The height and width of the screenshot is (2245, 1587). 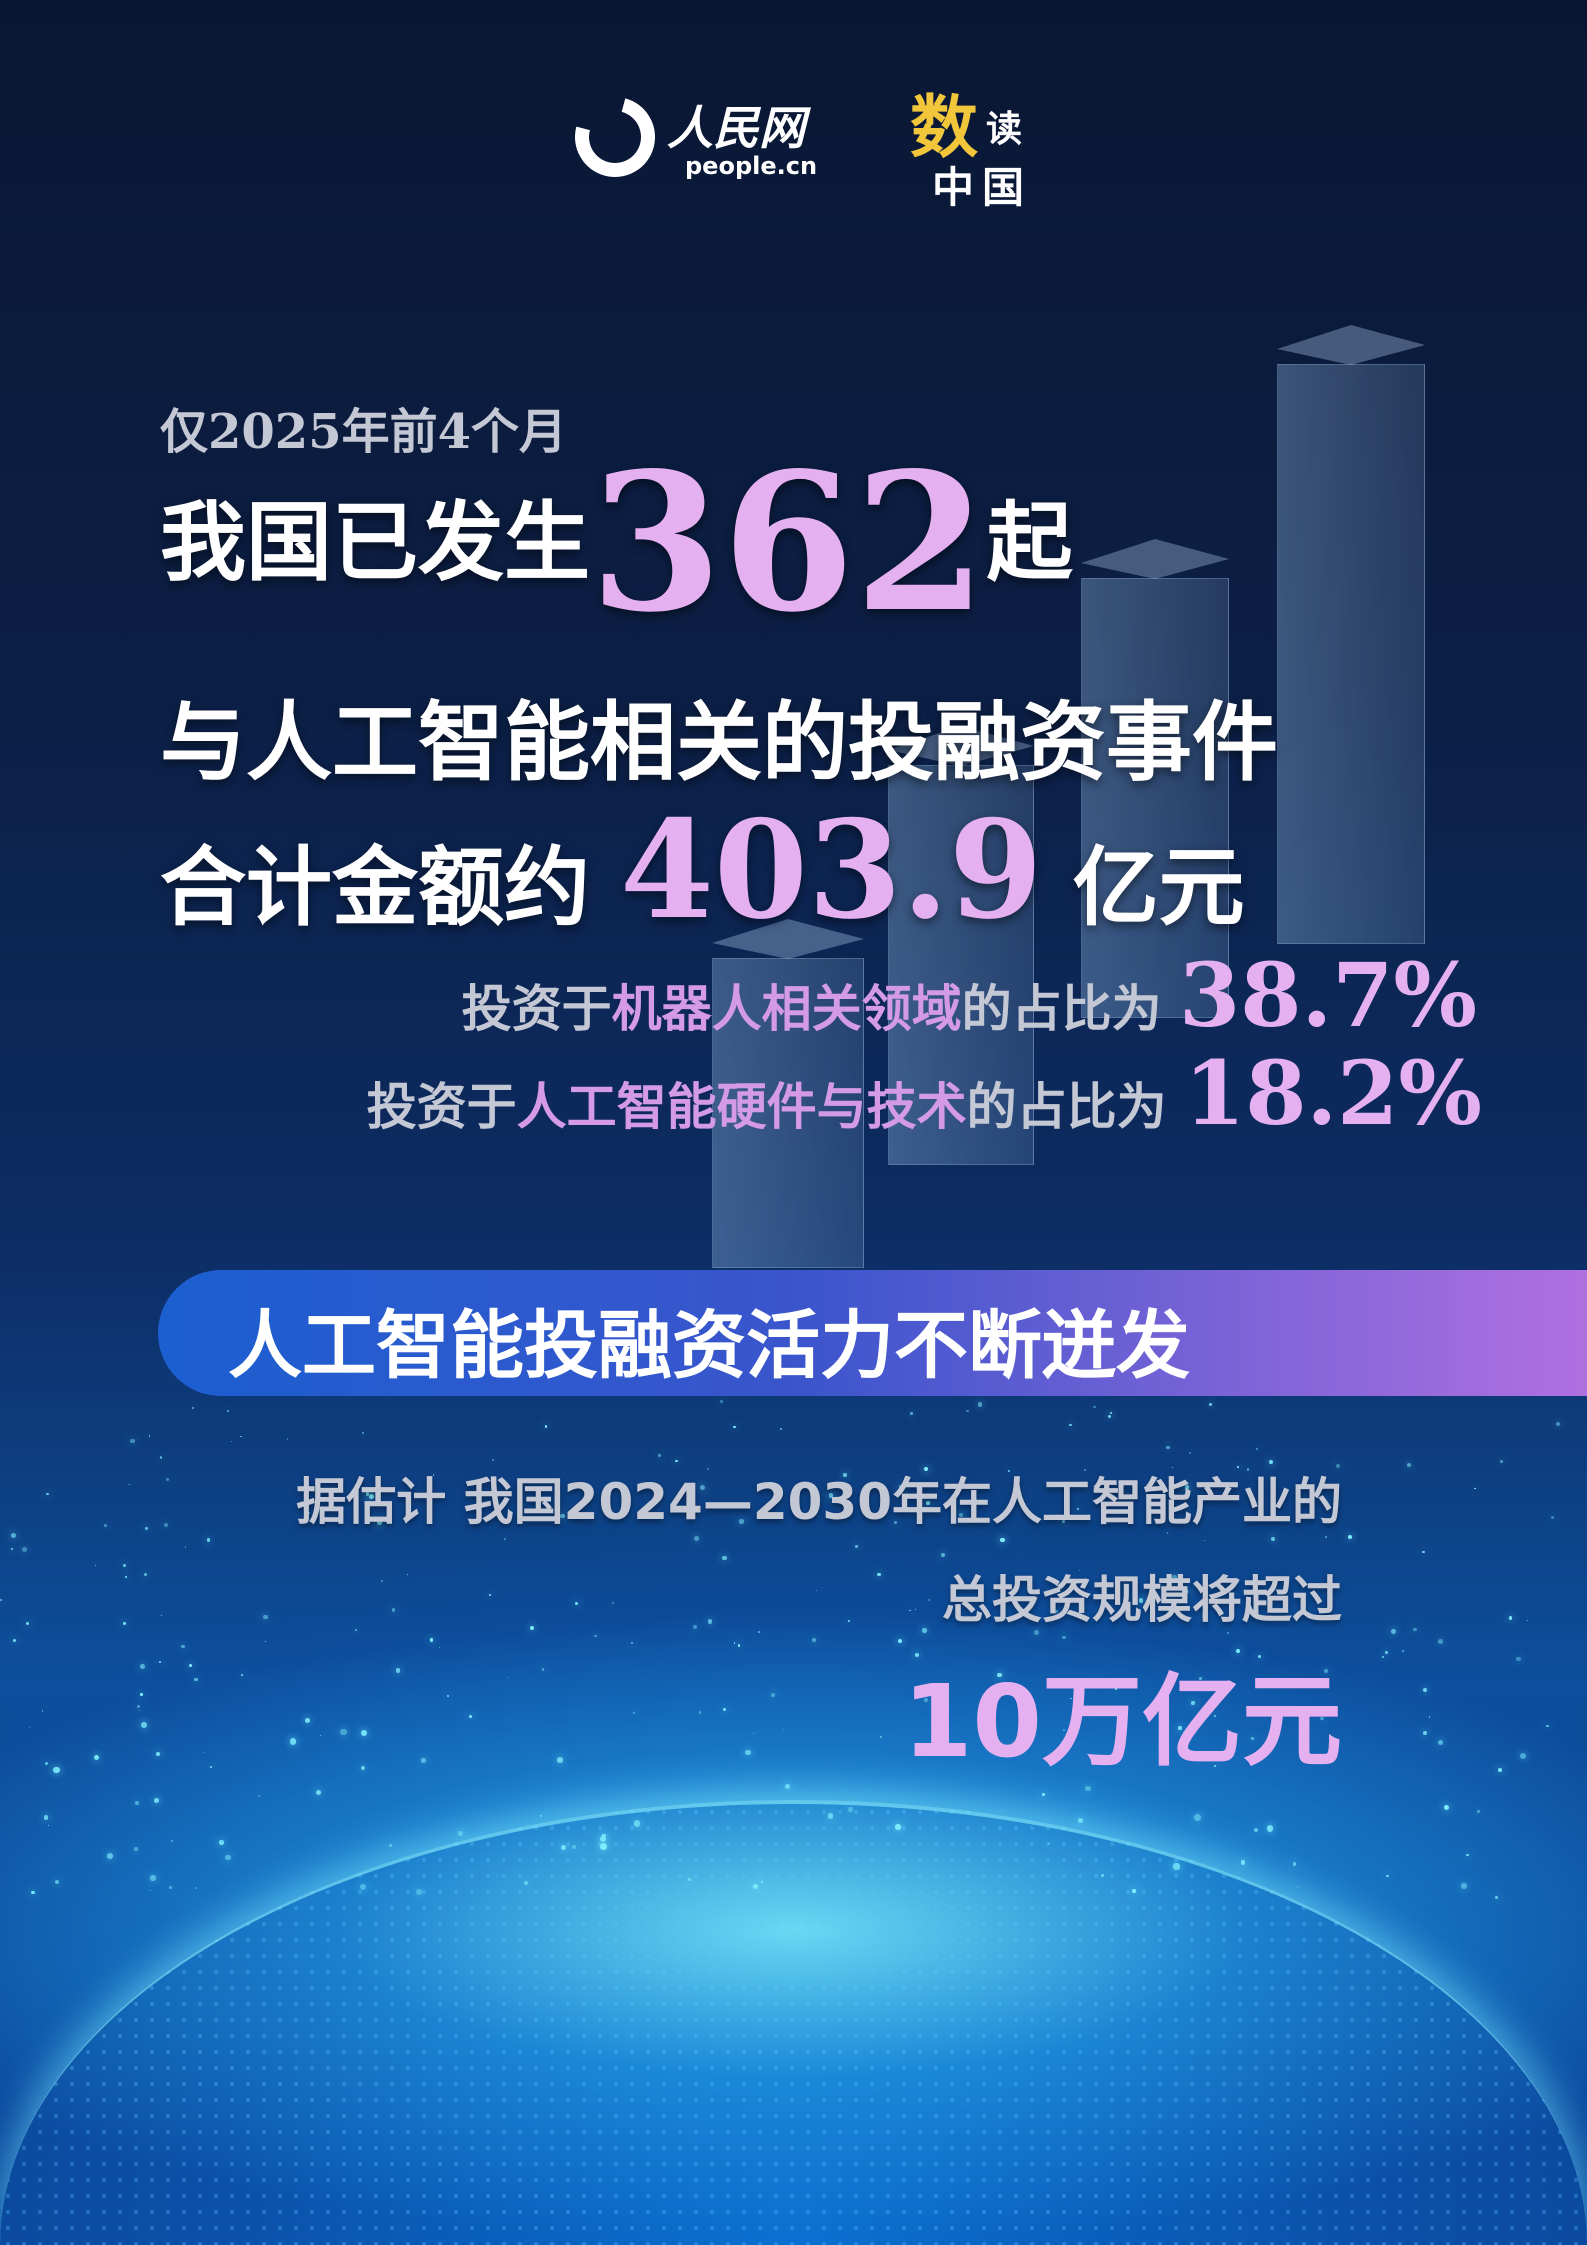 I want to click on shudu-zhongguo-logo: 数 读 中国, so click(x=985, y=142).